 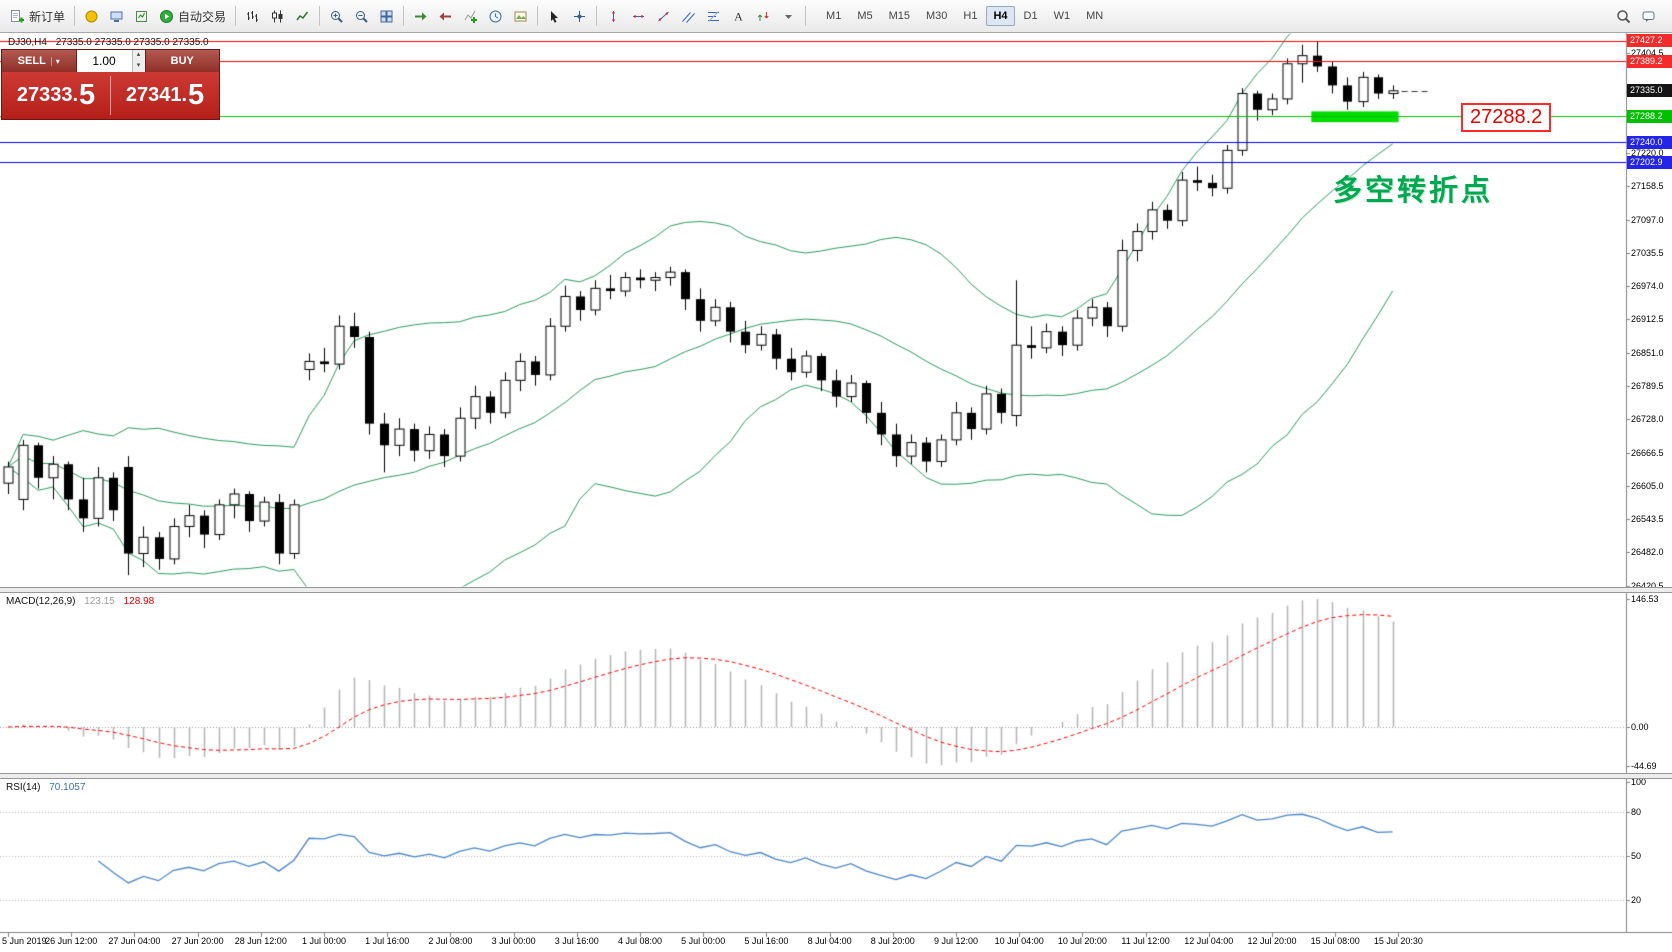 I want to click on crosshair-icon, so click(x=579, y=16).